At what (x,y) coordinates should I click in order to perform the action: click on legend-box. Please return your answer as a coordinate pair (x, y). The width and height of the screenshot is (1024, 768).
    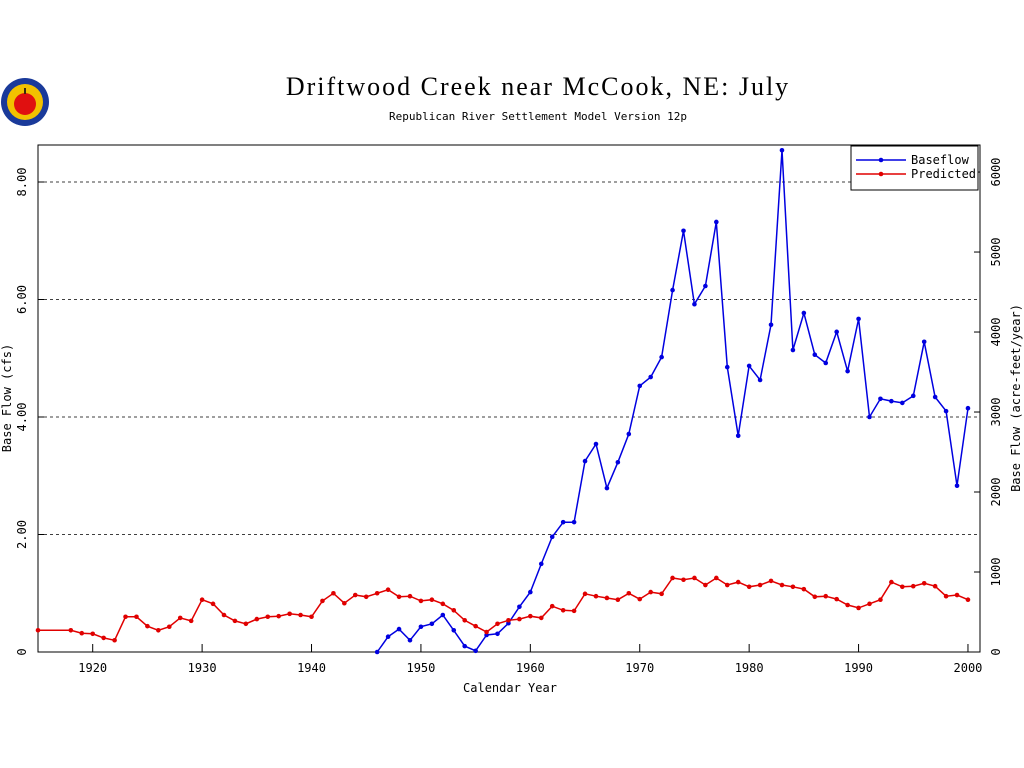
    Looking at the image, I should click on (914, 168).